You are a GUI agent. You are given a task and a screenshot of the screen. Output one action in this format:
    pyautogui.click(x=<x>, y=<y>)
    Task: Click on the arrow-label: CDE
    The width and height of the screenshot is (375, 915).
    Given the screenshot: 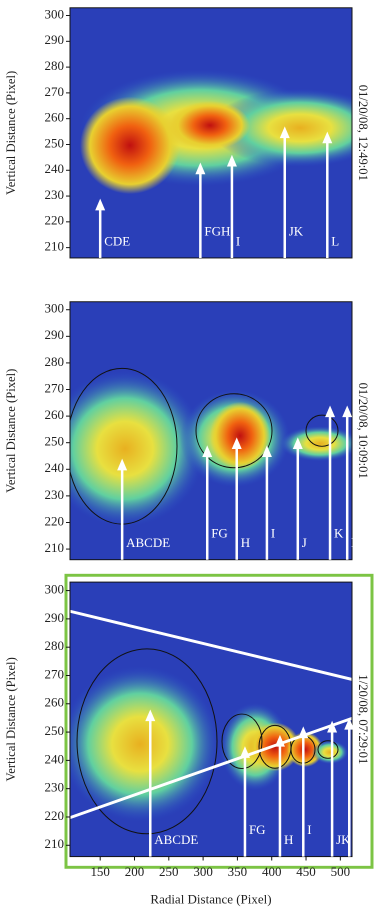 What is the action you would take?
    pyautogui.click(x=117, y=241)
    